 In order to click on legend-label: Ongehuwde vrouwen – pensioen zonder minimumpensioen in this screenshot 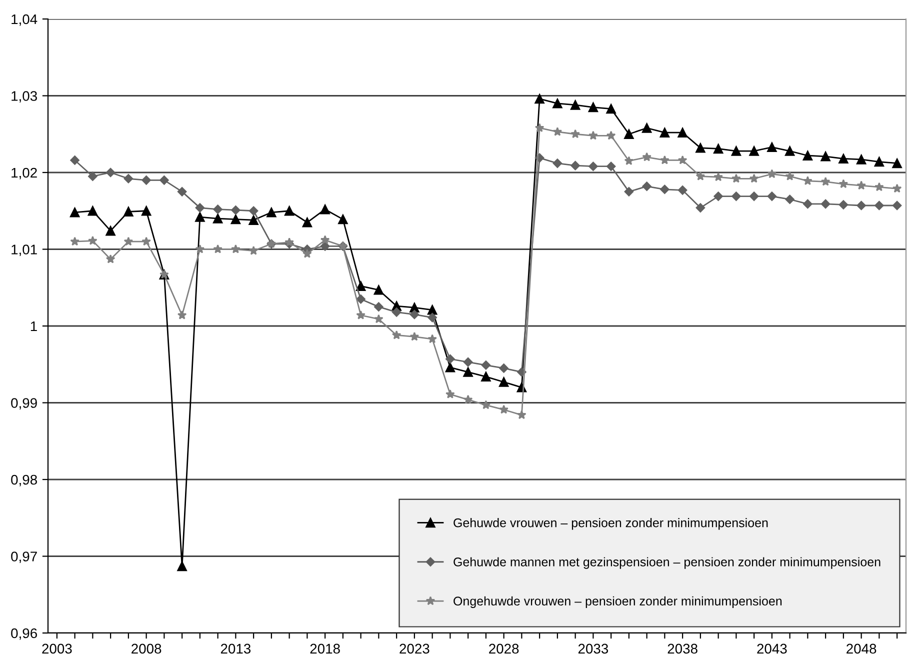, I will do `click(618, 602)`.